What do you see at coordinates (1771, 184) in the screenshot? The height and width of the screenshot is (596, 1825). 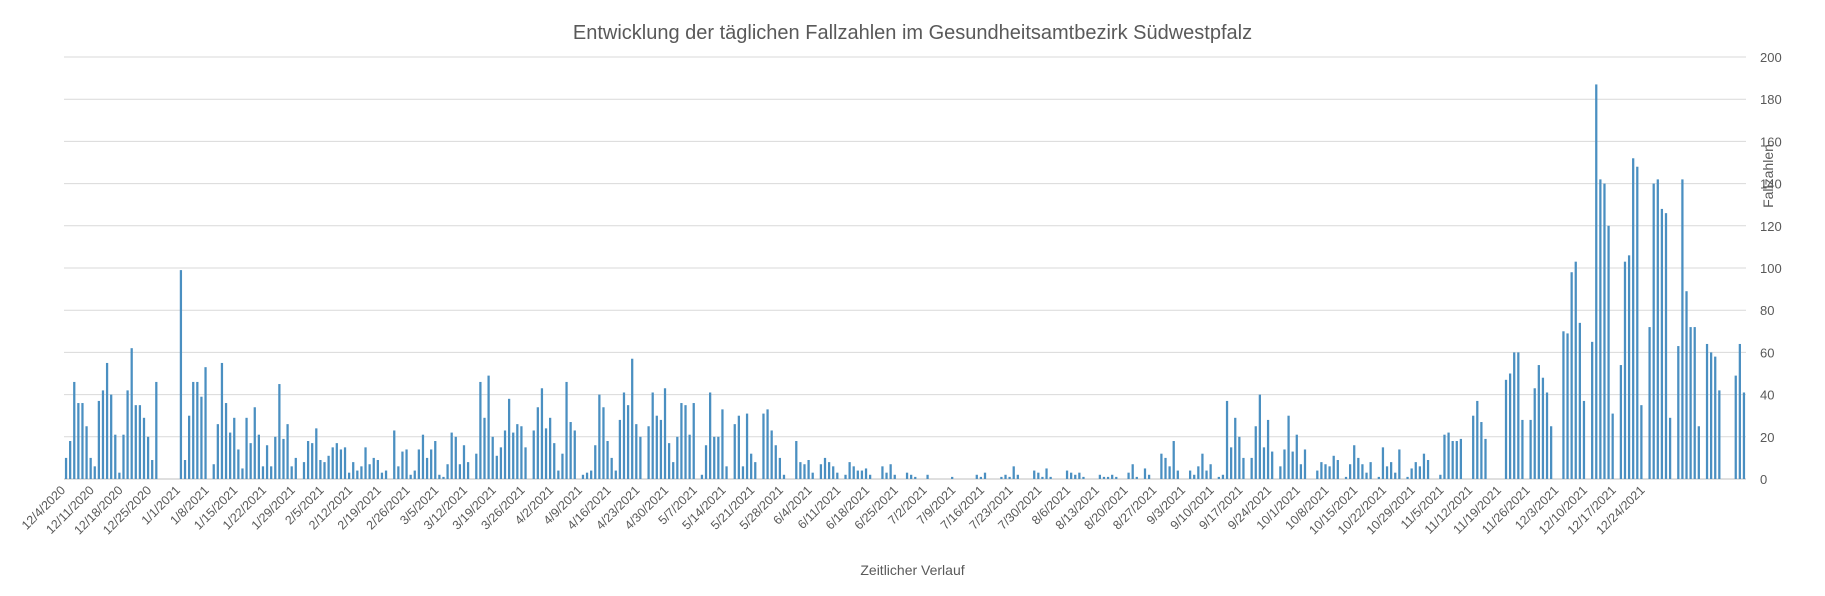 I see `y-tick-label: 140` at bounding box center [1771, 184].